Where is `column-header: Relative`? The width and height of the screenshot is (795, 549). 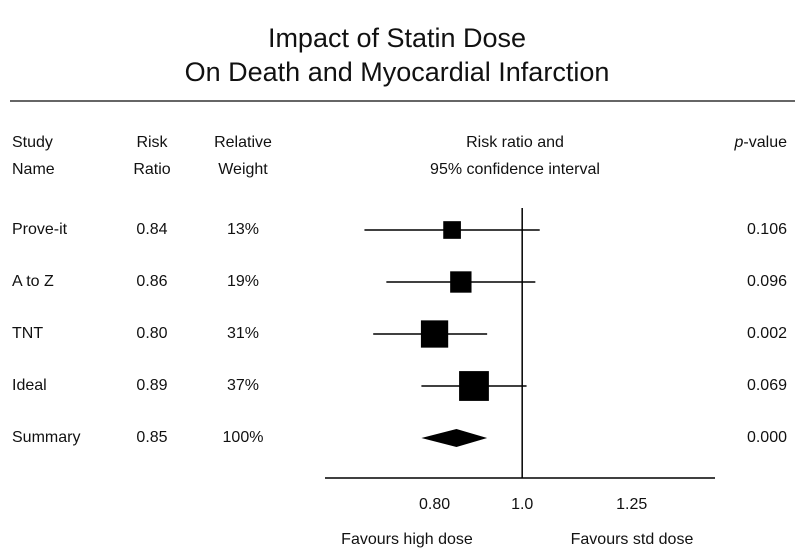 column-header: Relative is located at coordinates (243, 142).